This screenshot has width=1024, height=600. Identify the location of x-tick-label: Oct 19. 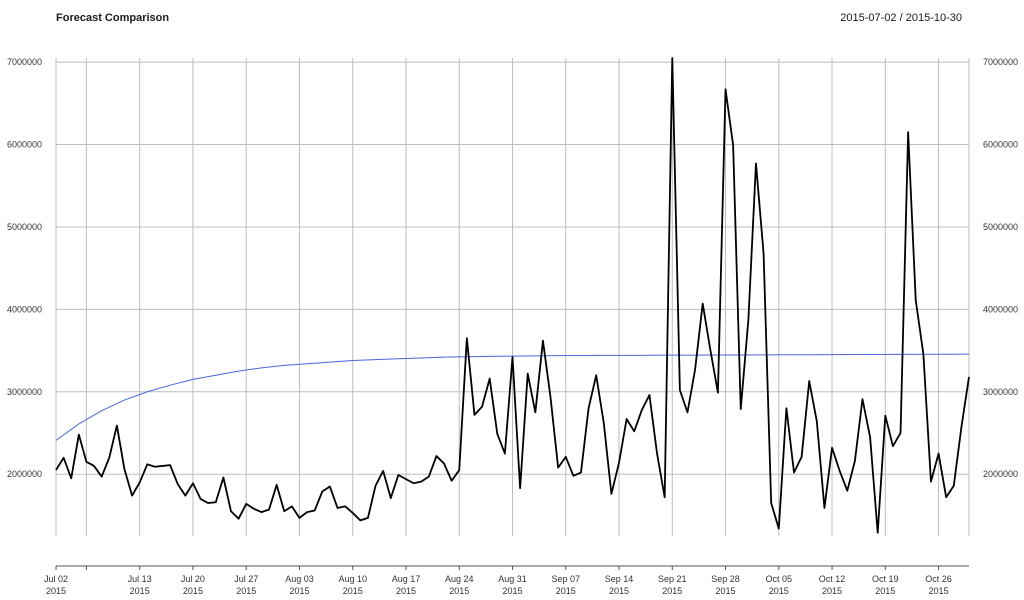
(885, 579).